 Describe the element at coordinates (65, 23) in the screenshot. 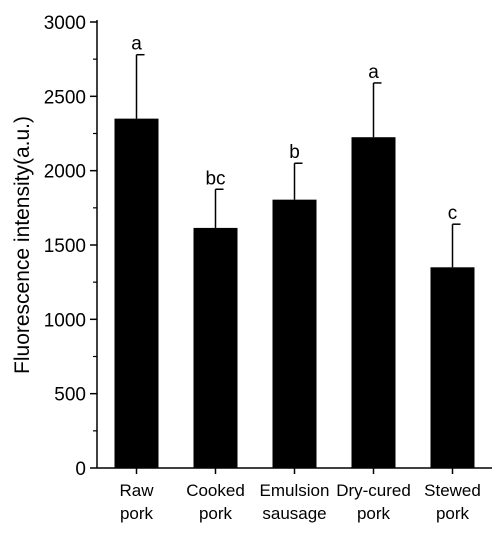

I see `y-tick-label: 3000` at that location.